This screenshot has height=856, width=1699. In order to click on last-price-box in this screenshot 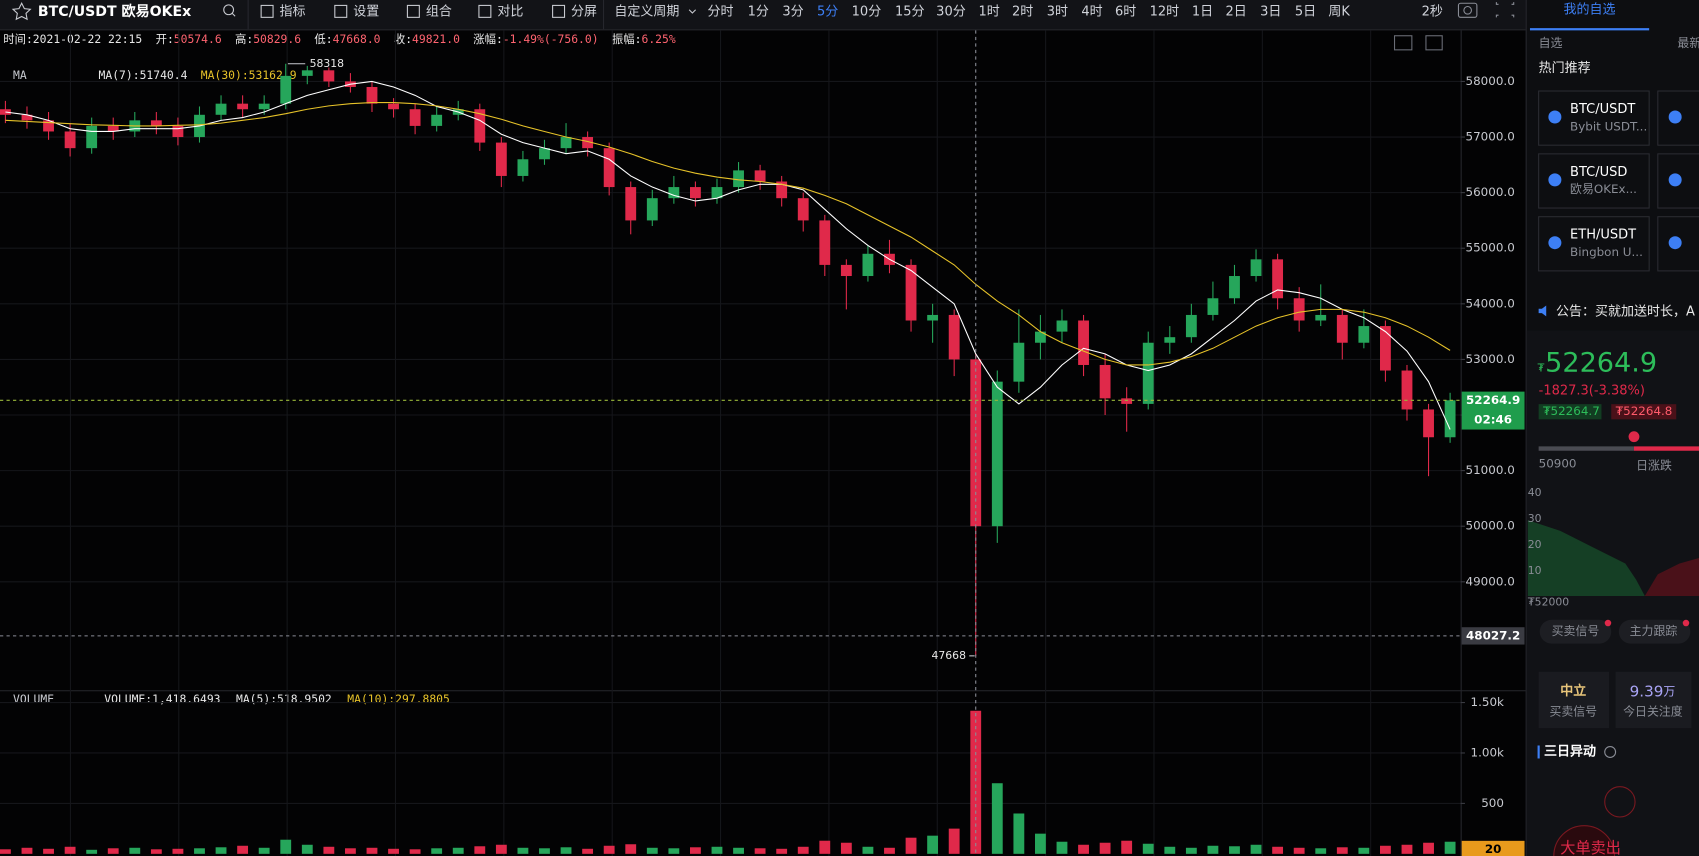, I will do `click(1493, 410)`.